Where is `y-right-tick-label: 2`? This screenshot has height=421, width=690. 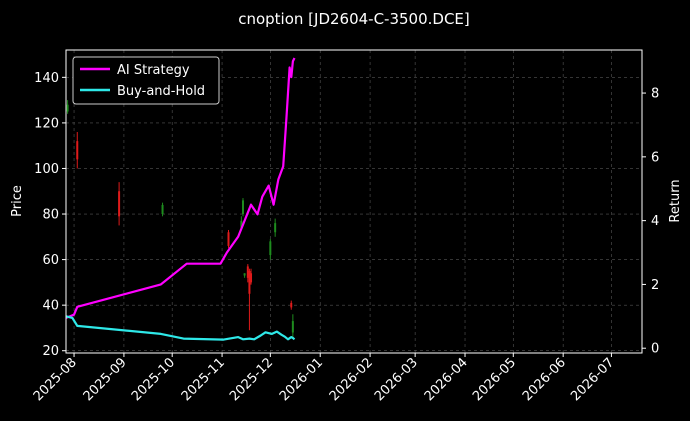 y-right-tick-label: 2 is located at coordinates (655, 285).